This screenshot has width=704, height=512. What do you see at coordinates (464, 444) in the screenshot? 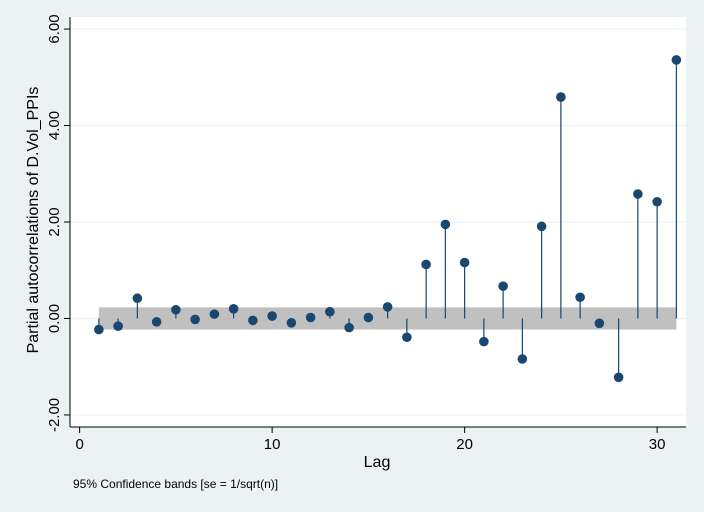
I see `x-tick-label-2: 20` at bounding box center [464, 444].